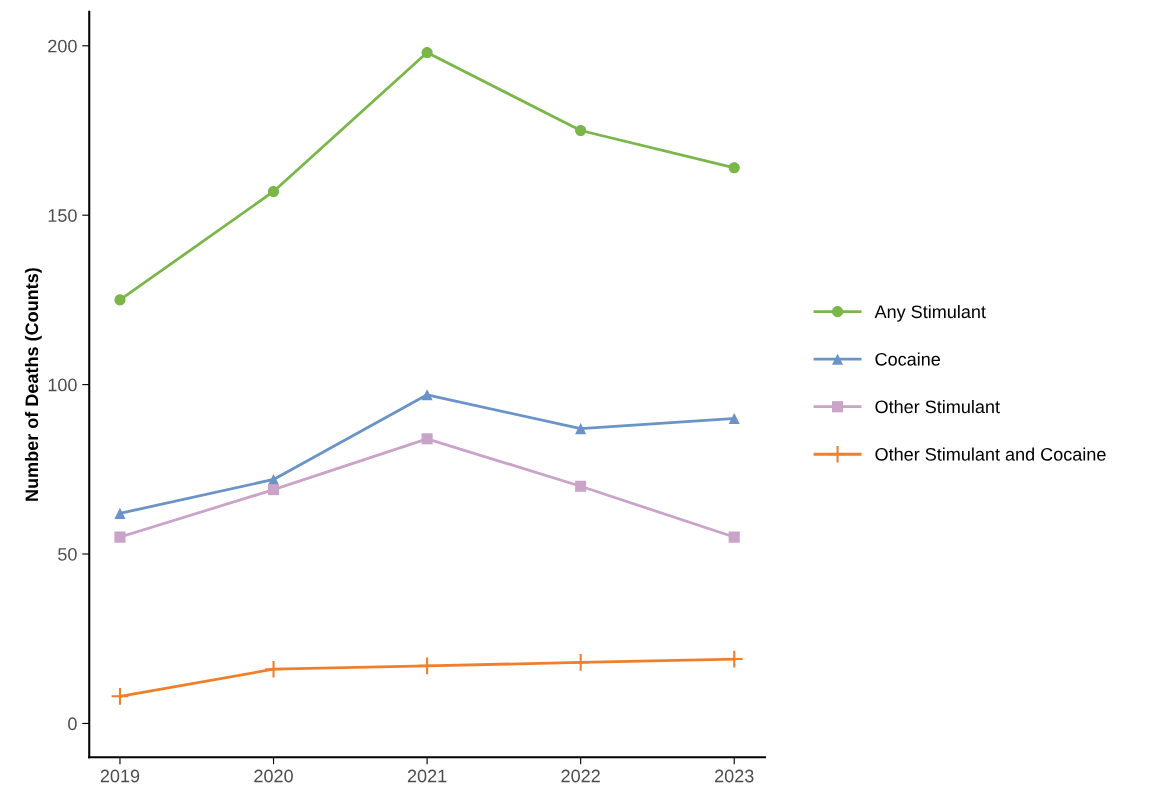  Describe the element at coordinates (930, 313) in the screenshot. I see `legend-label: Any Stimulant` at that location.